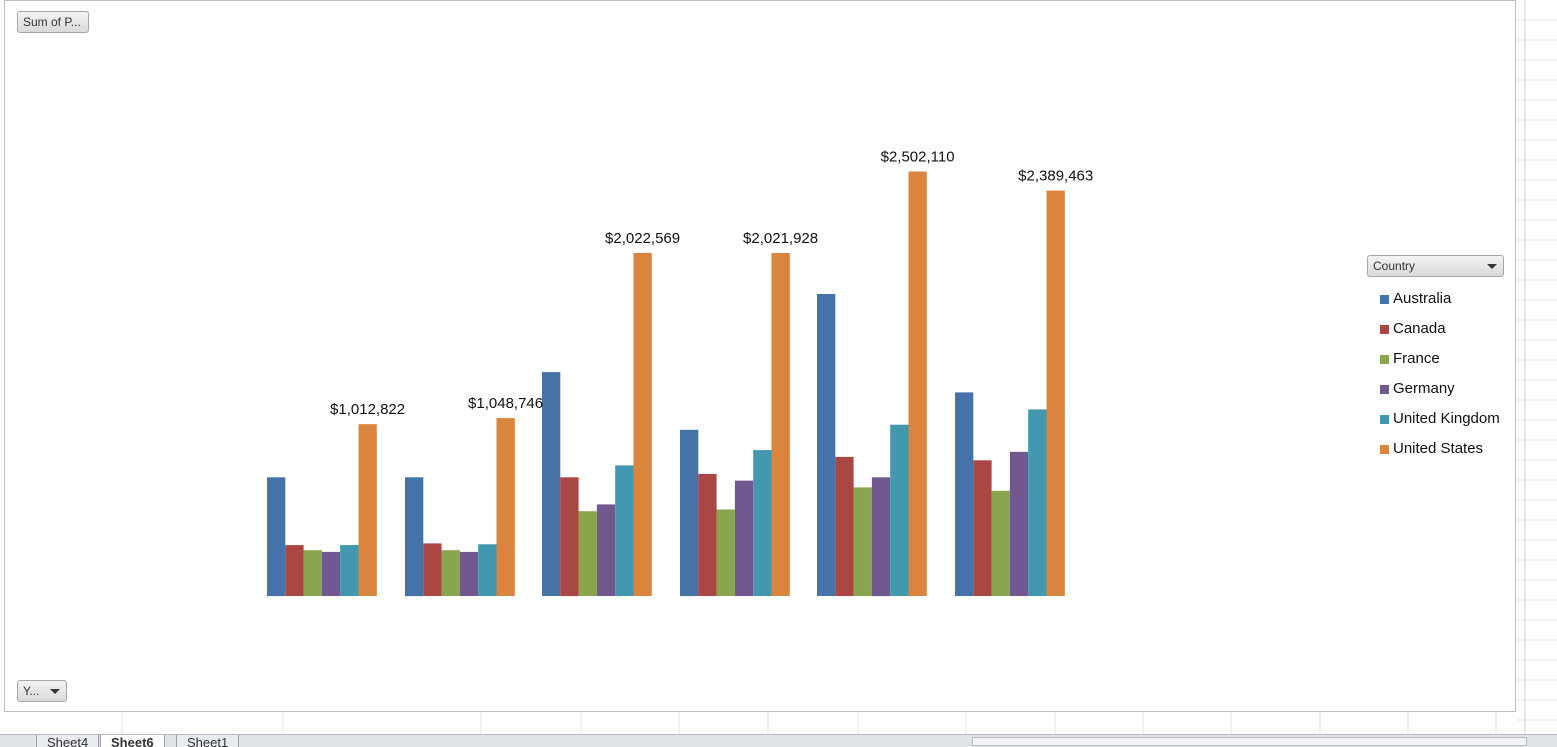  Describe the element at coordinates (1055, 176) in the screenshot. I see `data-label-6: $2,389,463` at that location.